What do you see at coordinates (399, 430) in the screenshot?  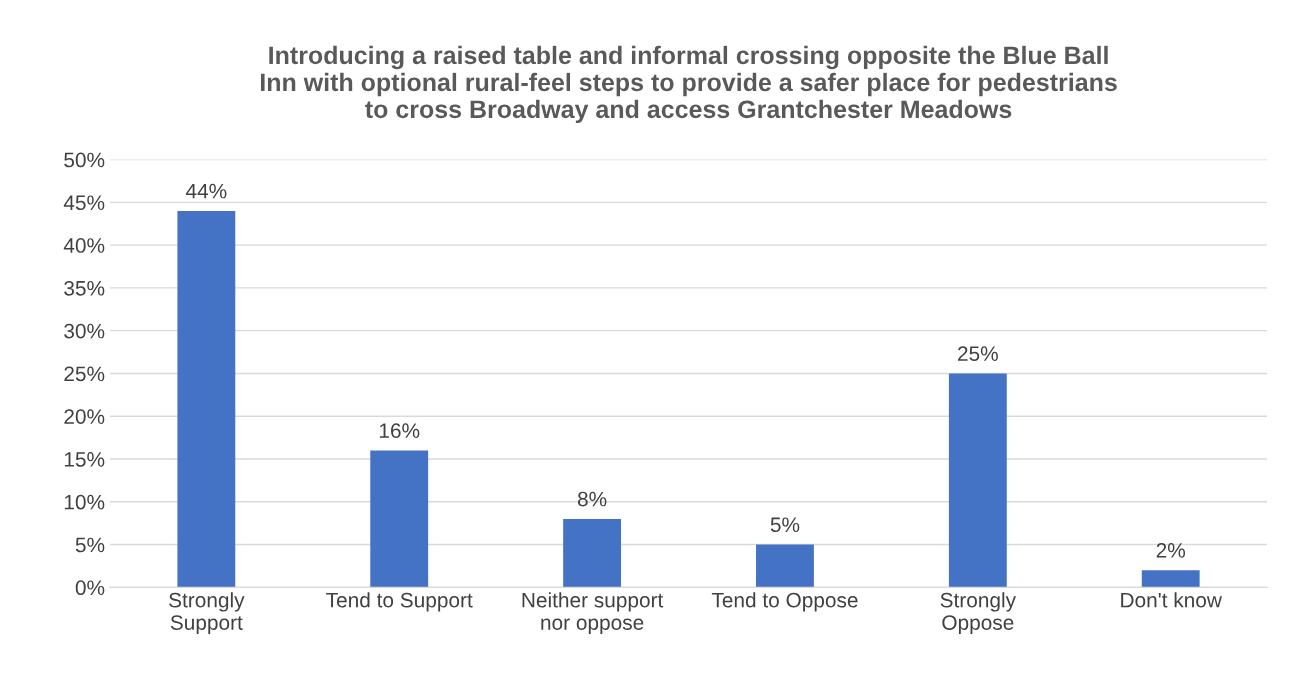 I see `data-label: 16%` at bounding box center [399, 430].